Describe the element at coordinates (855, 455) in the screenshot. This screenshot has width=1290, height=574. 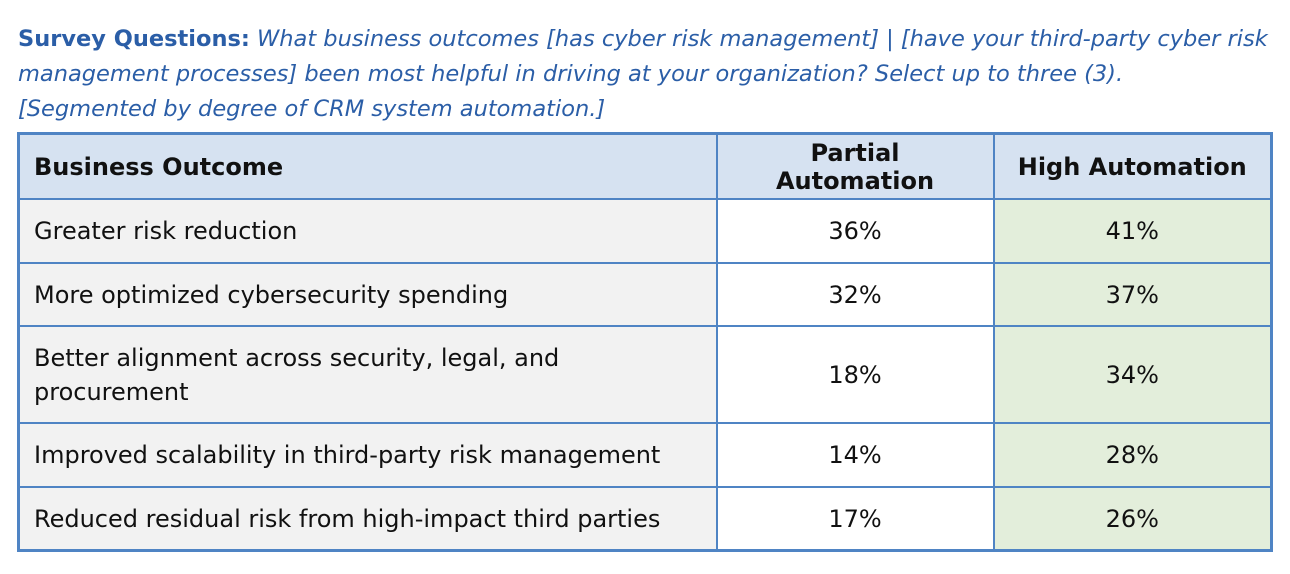
I see `partial-automation-cell: 14%` at that location.